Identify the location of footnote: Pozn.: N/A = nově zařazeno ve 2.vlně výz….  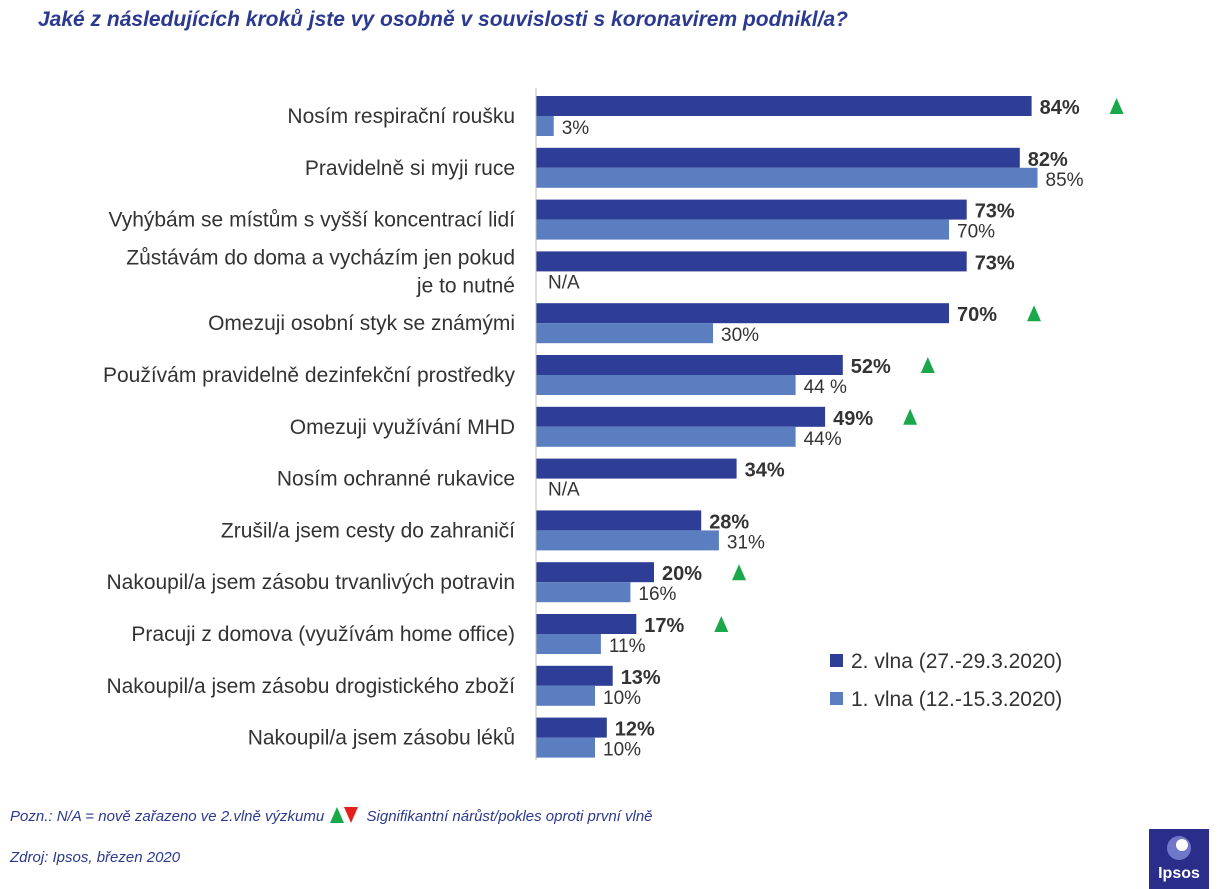
(331, 816).